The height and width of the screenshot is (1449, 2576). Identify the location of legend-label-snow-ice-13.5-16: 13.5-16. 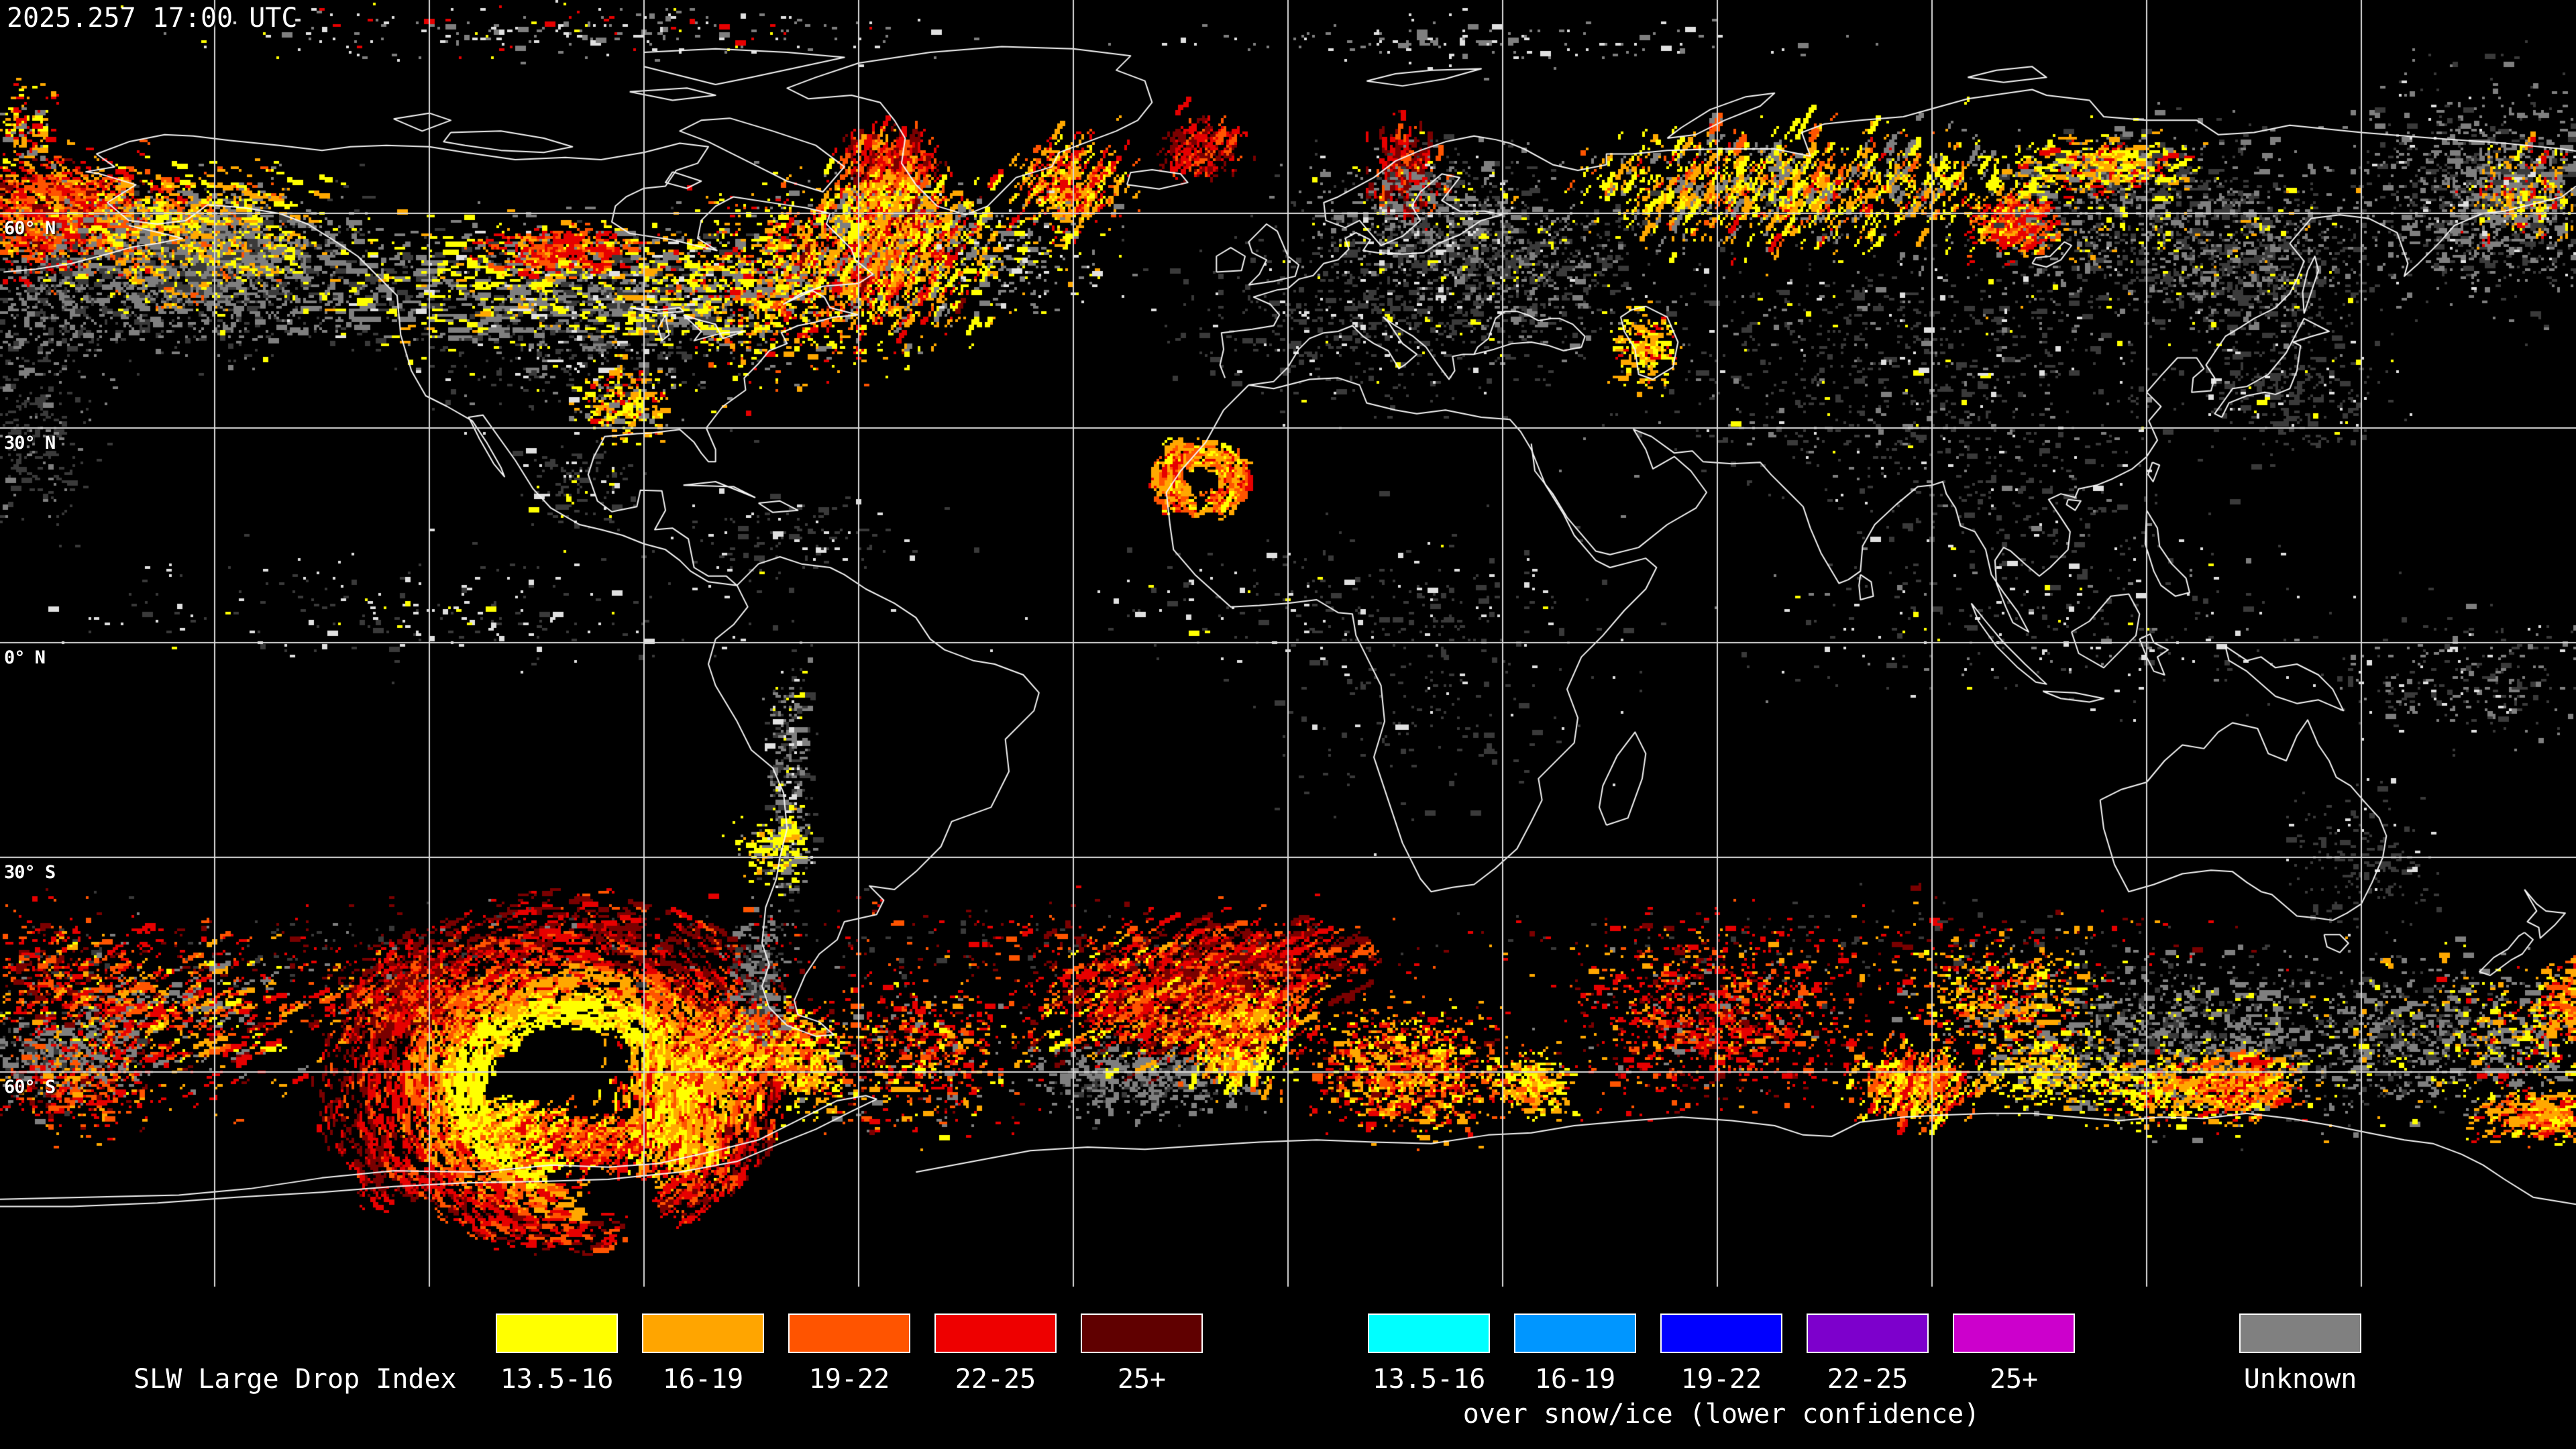
(1429, 1379).